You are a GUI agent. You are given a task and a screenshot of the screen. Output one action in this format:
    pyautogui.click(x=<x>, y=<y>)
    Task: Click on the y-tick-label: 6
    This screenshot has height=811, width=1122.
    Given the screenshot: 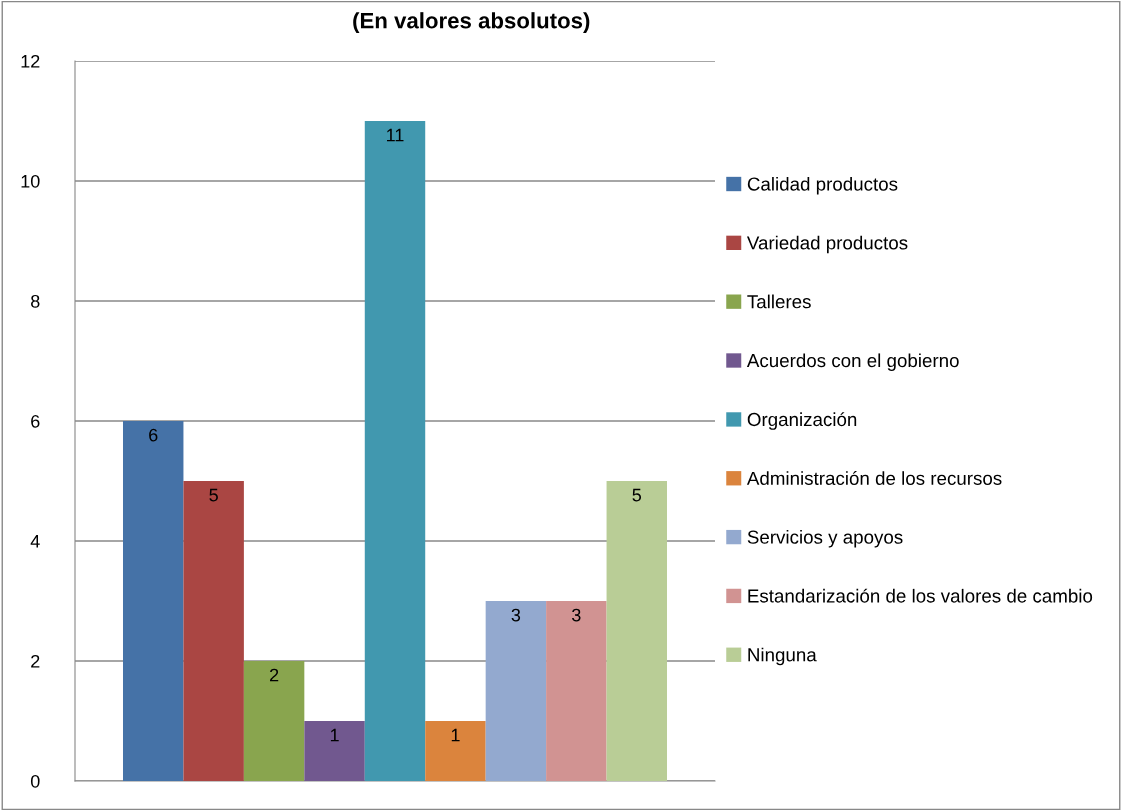 What is the action you would take?
    pyautogui.click(x=35, y=421)
    